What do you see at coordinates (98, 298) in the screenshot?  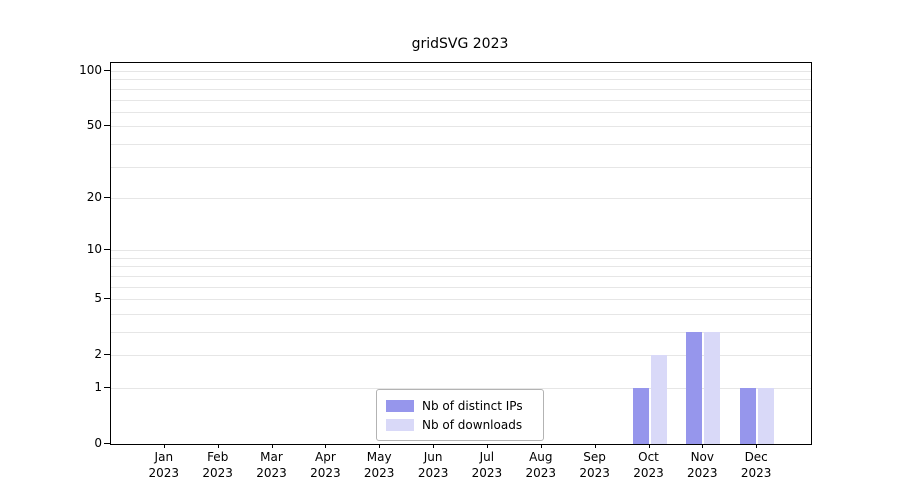 I see `y-tick-label: 5` at bounding box center [98, 298].